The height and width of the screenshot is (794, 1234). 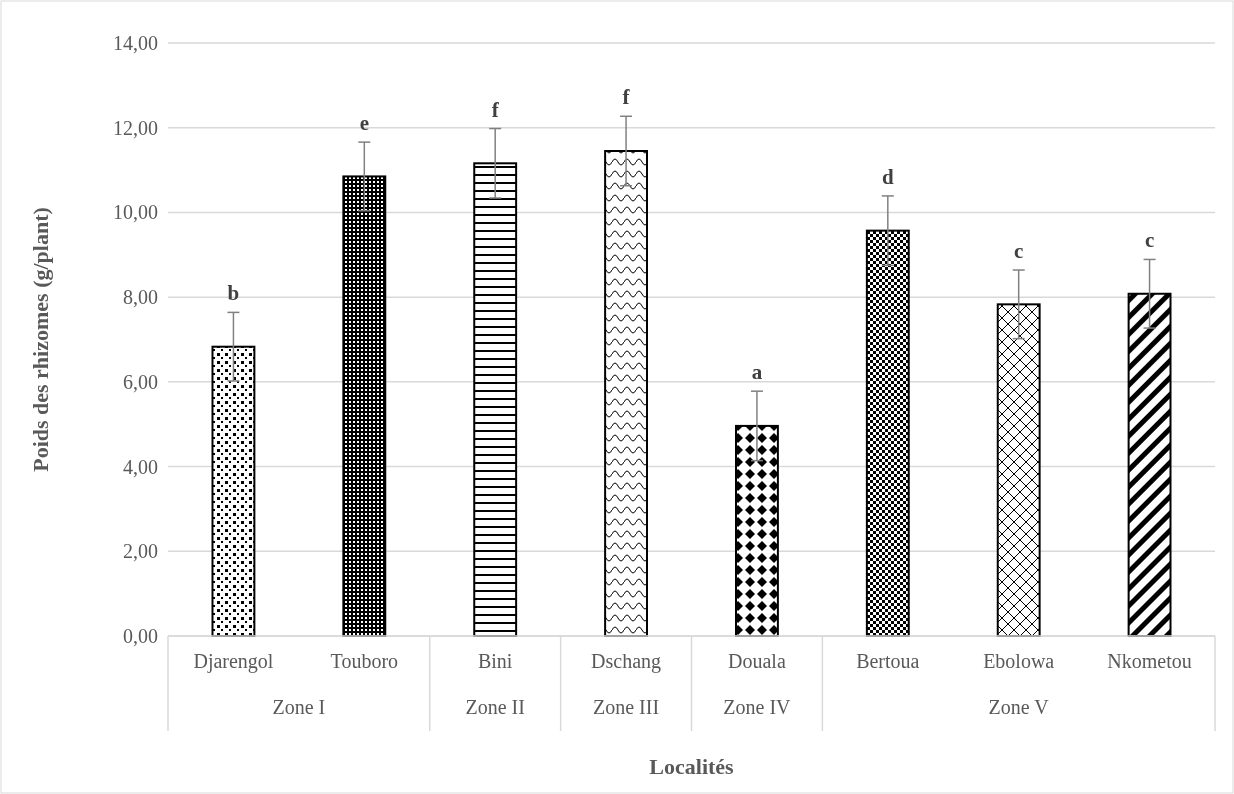 What do you see at coordinates (495, 661) in the screenshot?
I see `x-tick-label: Bini` at bounding box center [495, 661].